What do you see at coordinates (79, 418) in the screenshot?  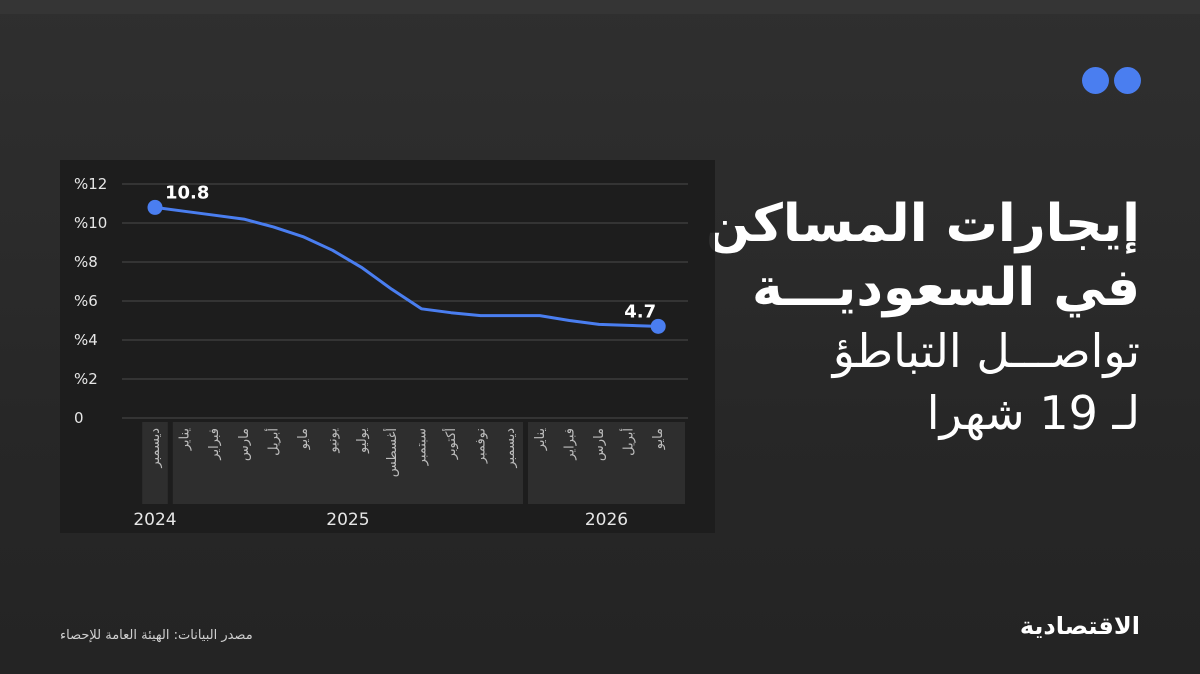 I see `y-tick-label: 0` at bounding box center [79, 418].